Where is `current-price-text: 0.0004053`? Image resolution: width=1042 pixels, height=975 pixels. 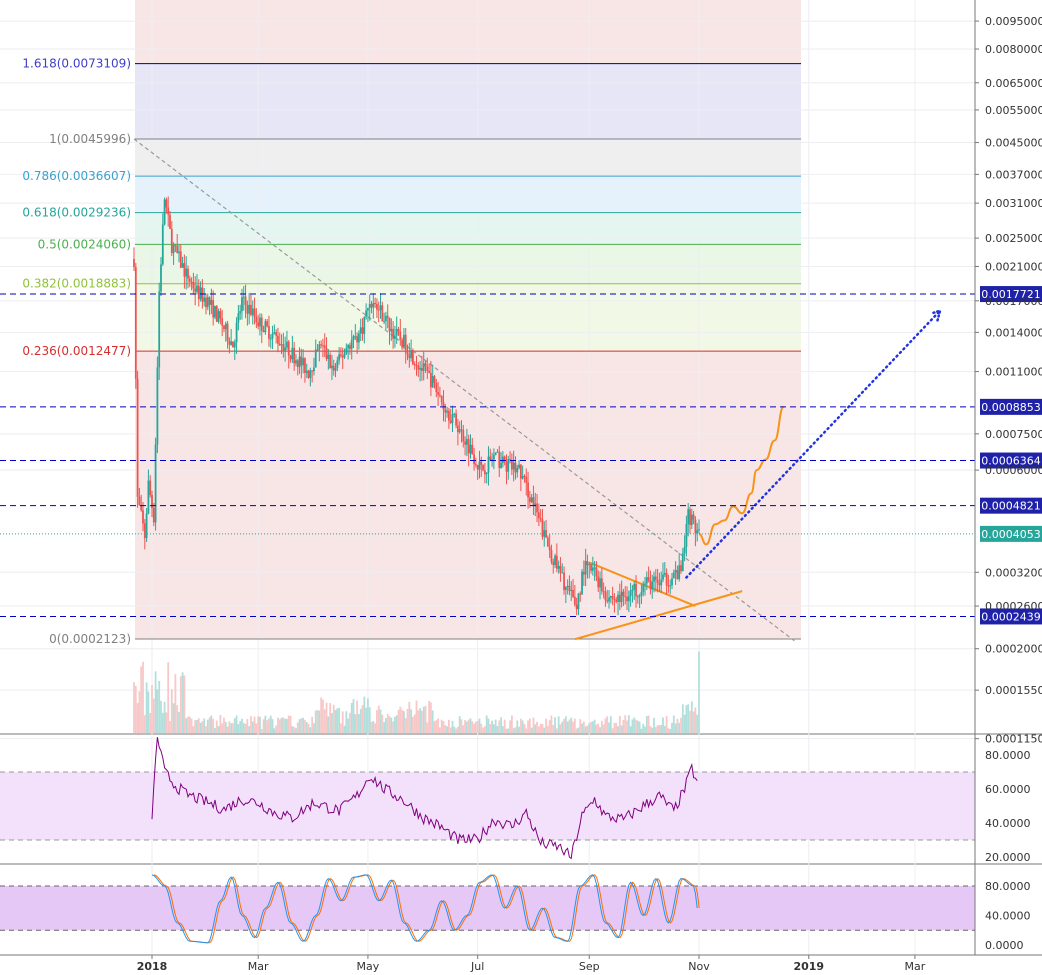 current-price-text: 0.0004053 is located at coordinates (1011, 534).